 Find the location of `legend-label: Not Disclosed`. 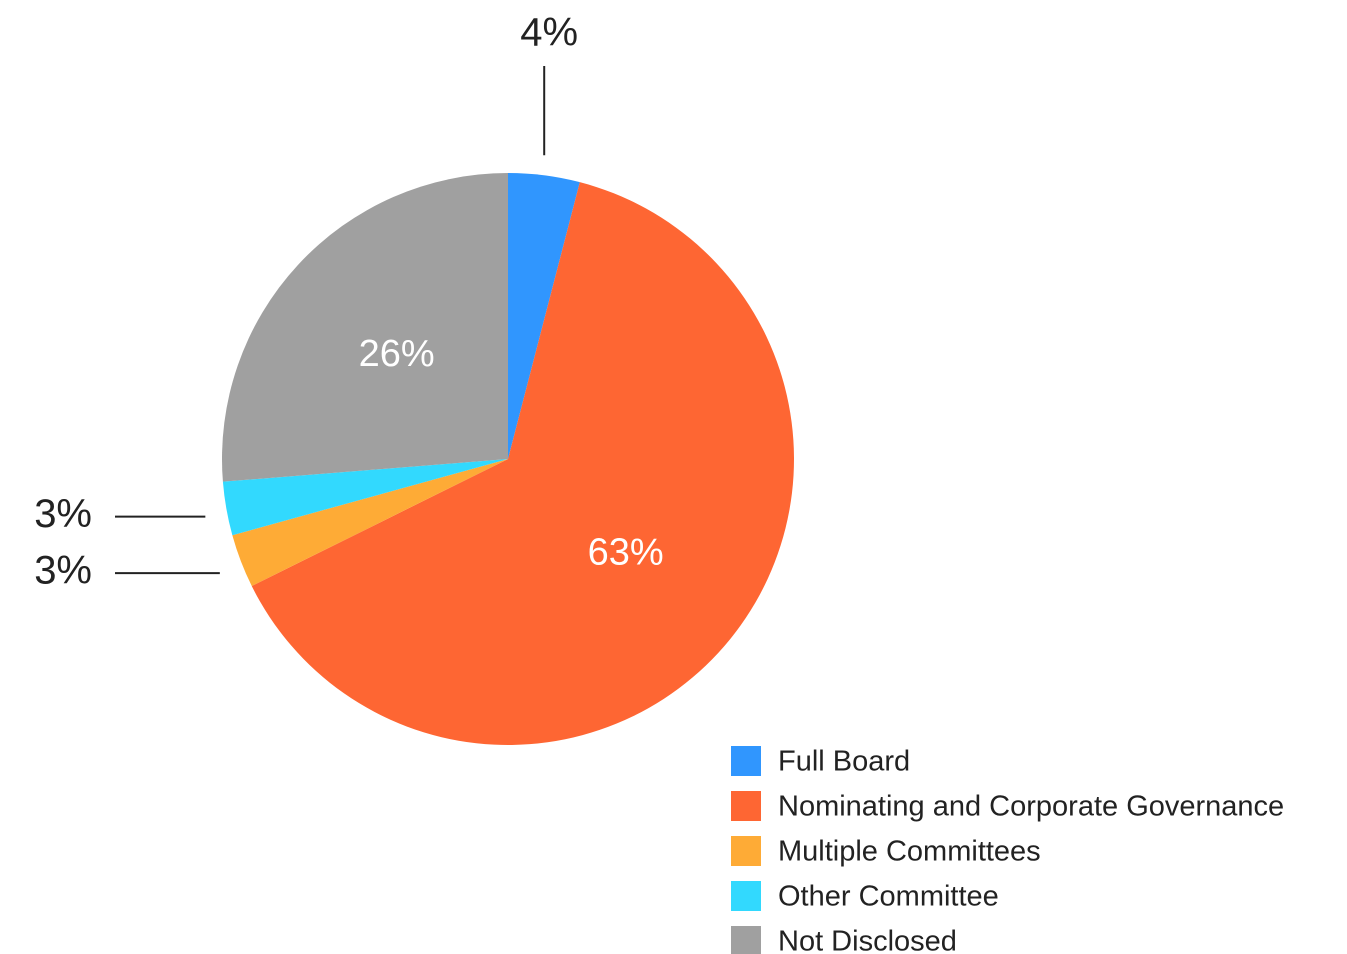

legend-label: Not Disclosed is located at coordinates (867, 940).